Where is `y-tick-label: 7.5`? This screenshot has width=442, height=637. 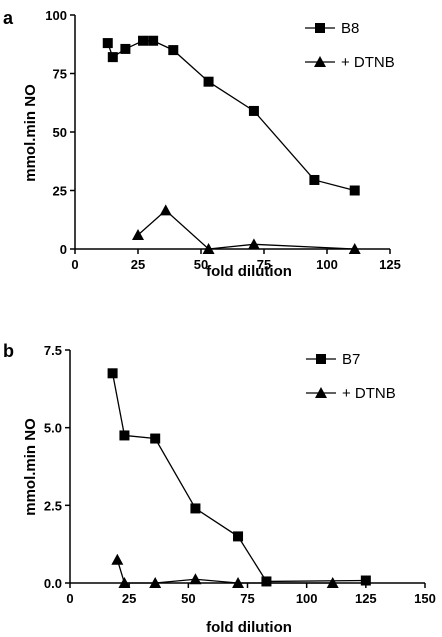 y-tick-label: 7.5 is located at coordinates (53, 350).